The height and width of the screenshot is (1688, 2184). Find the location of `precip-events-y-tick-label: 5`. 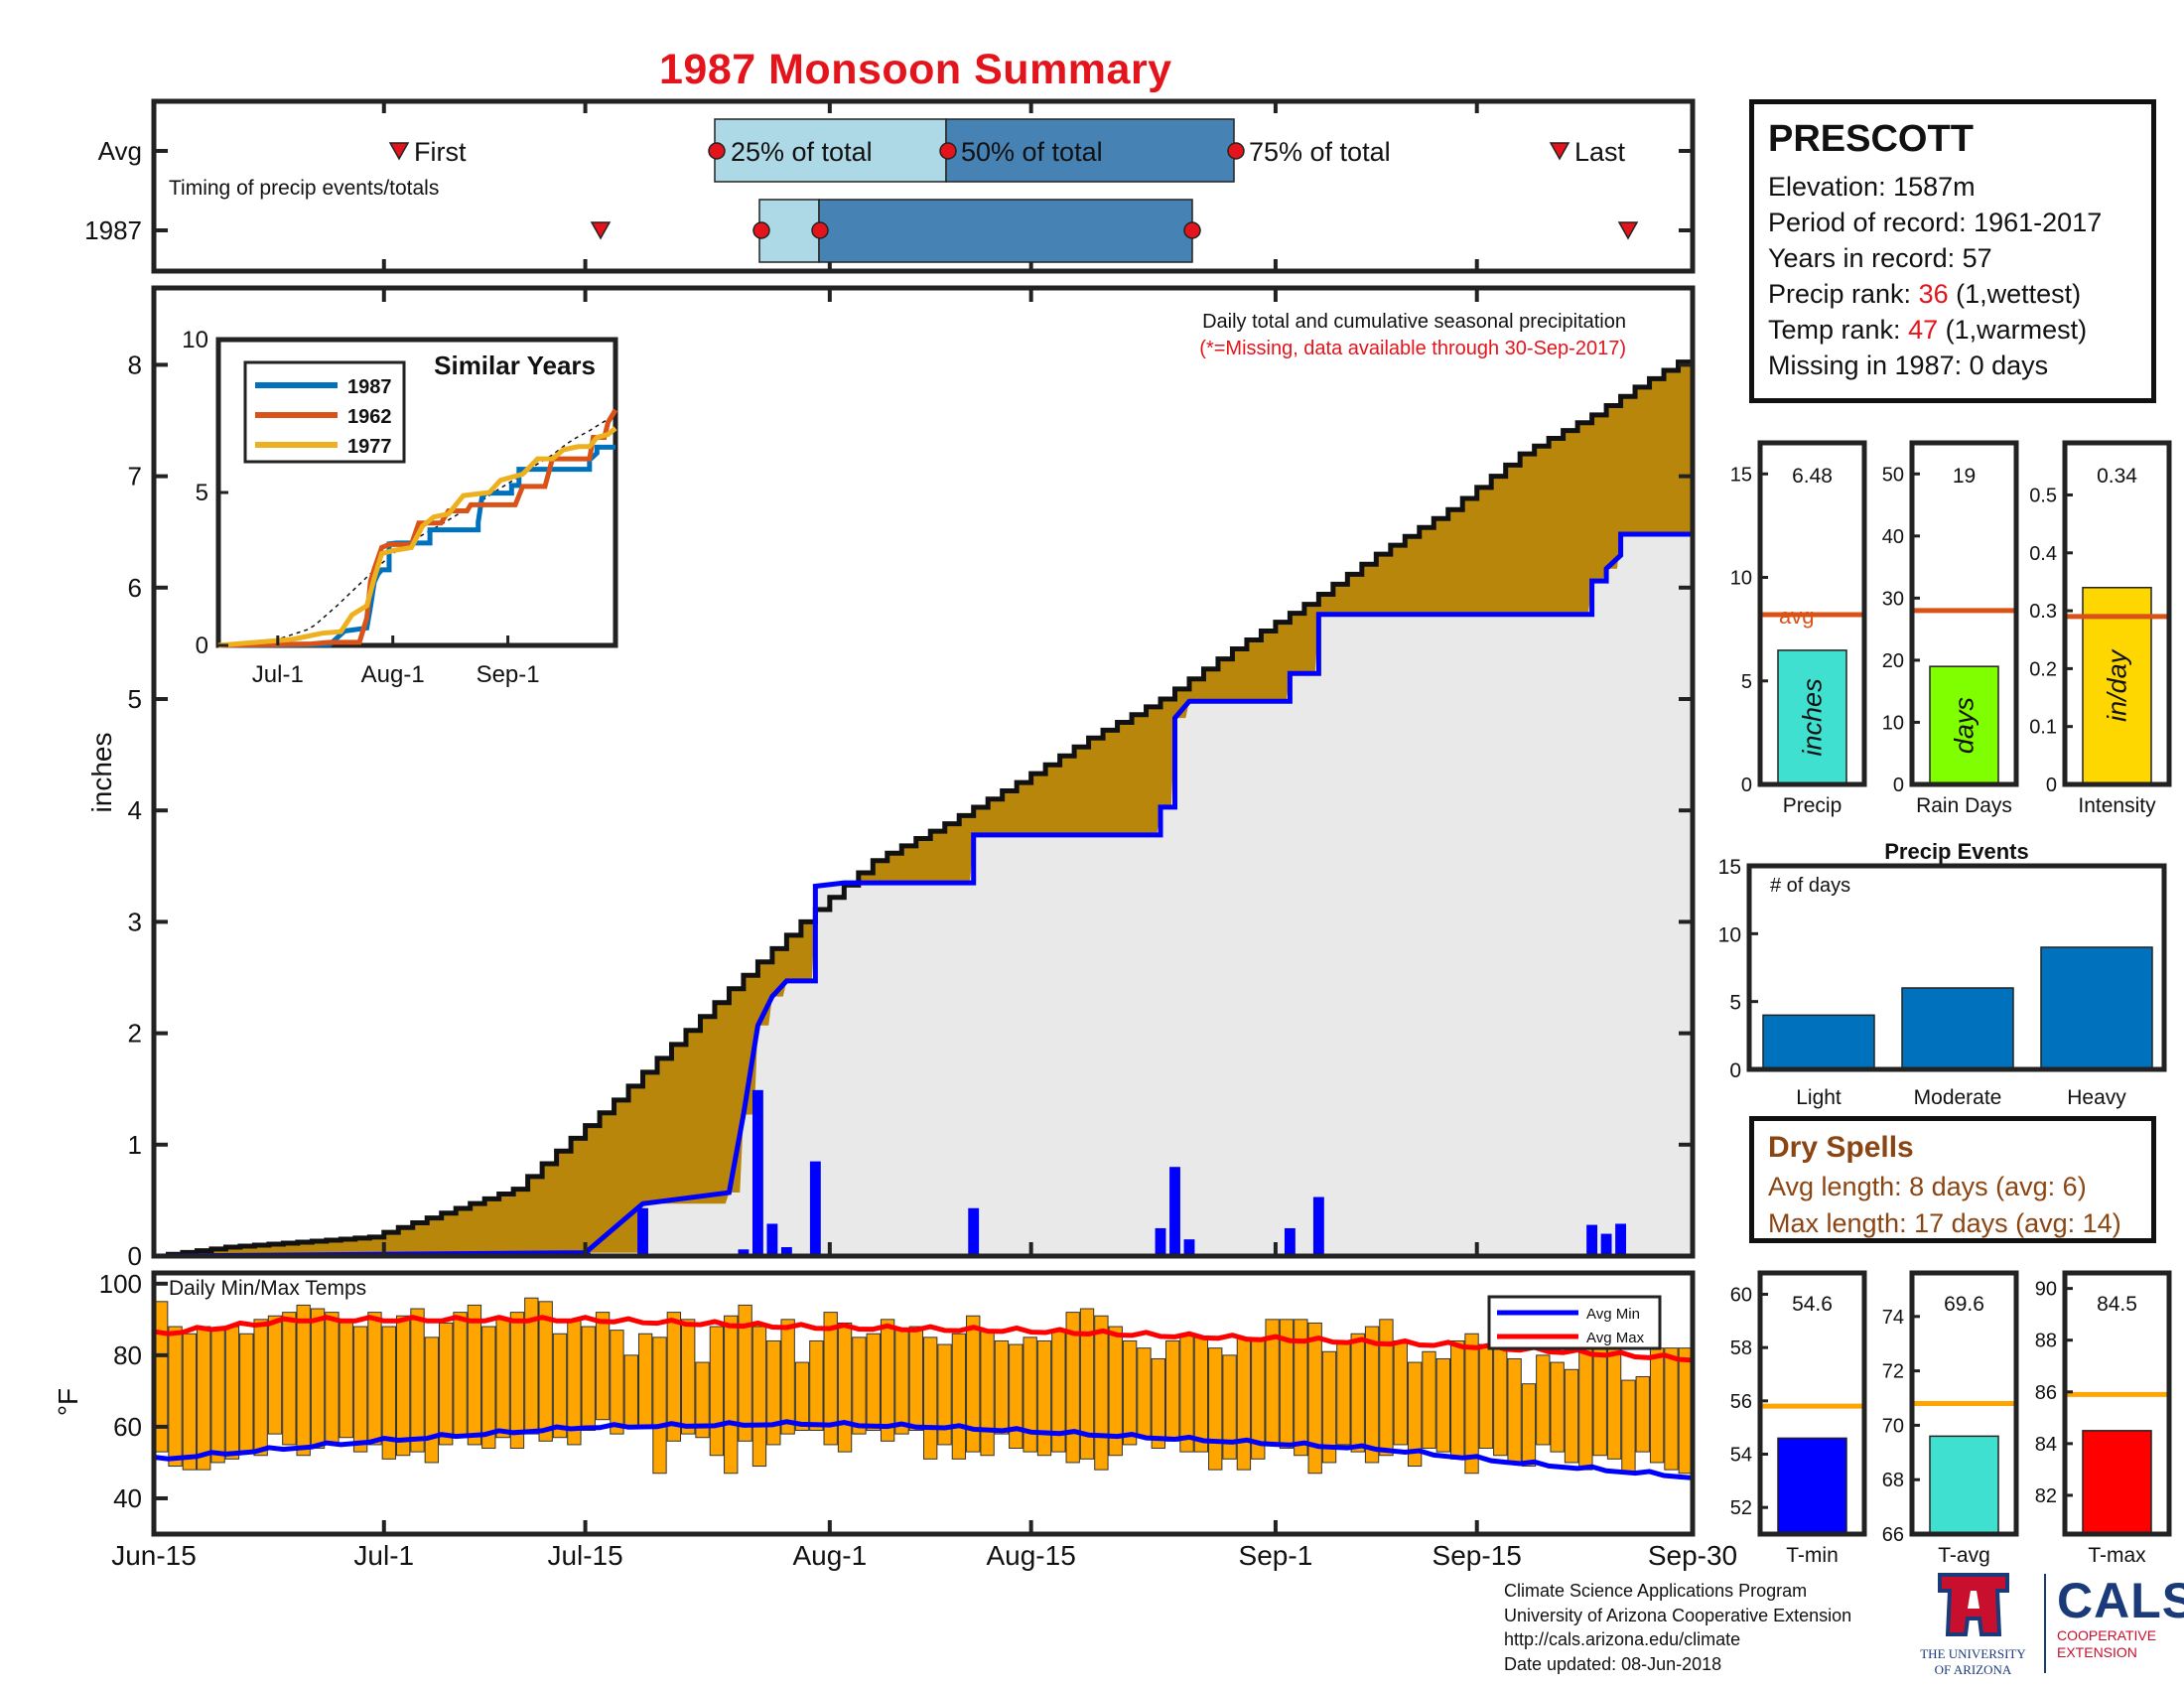

precip-events-y-tick-label: 5 is located at coordinates (1735, 1003).